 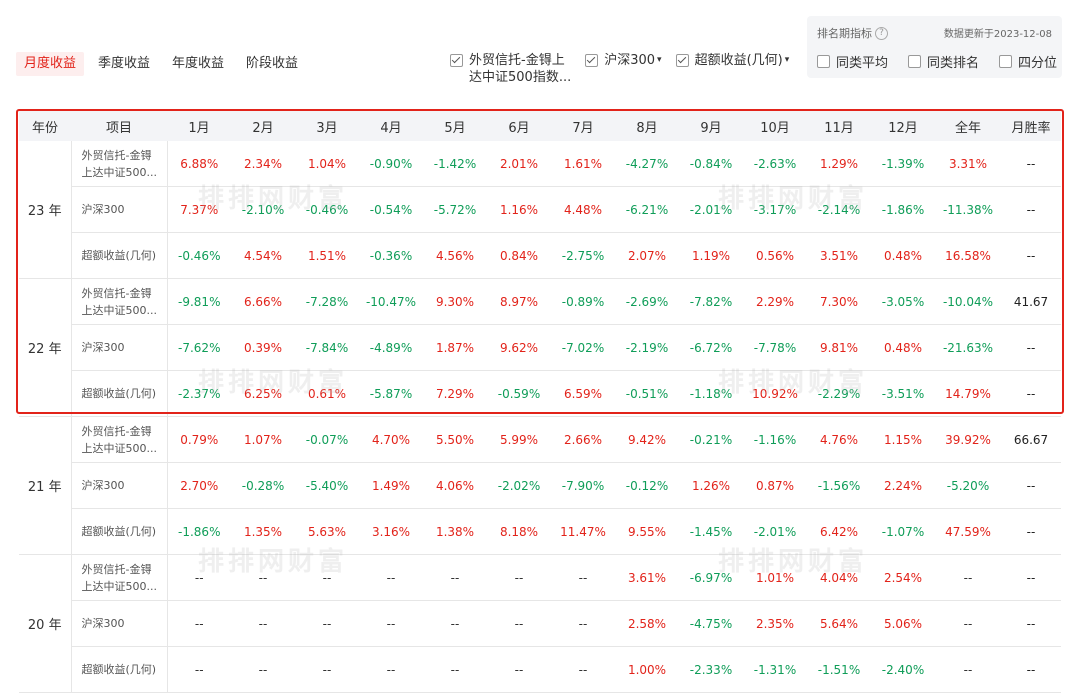 I want to click on series-option-excess: 超额收益(几何) ▾, so click(x=732, y=69).